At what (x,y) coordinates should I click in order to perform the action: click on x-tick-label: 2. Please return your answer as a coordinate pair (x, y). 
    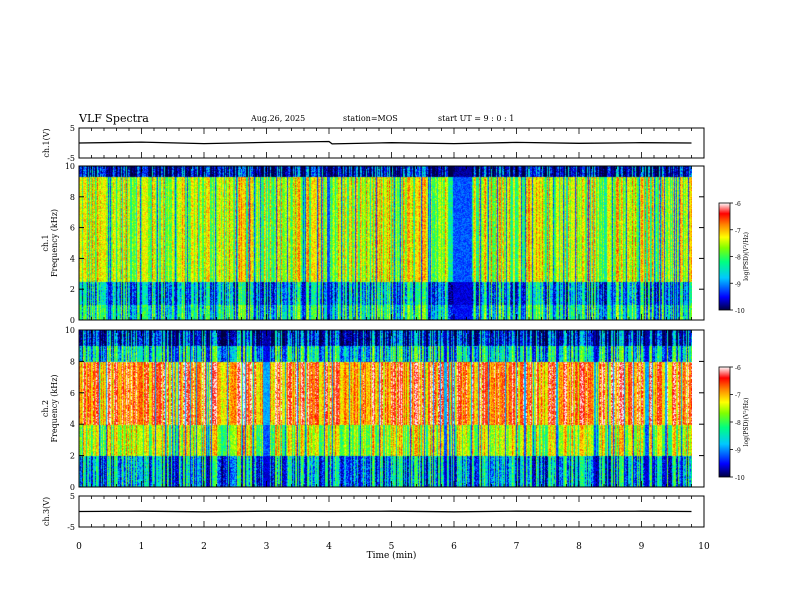
    Looking at the image, I should click on (204, 547).